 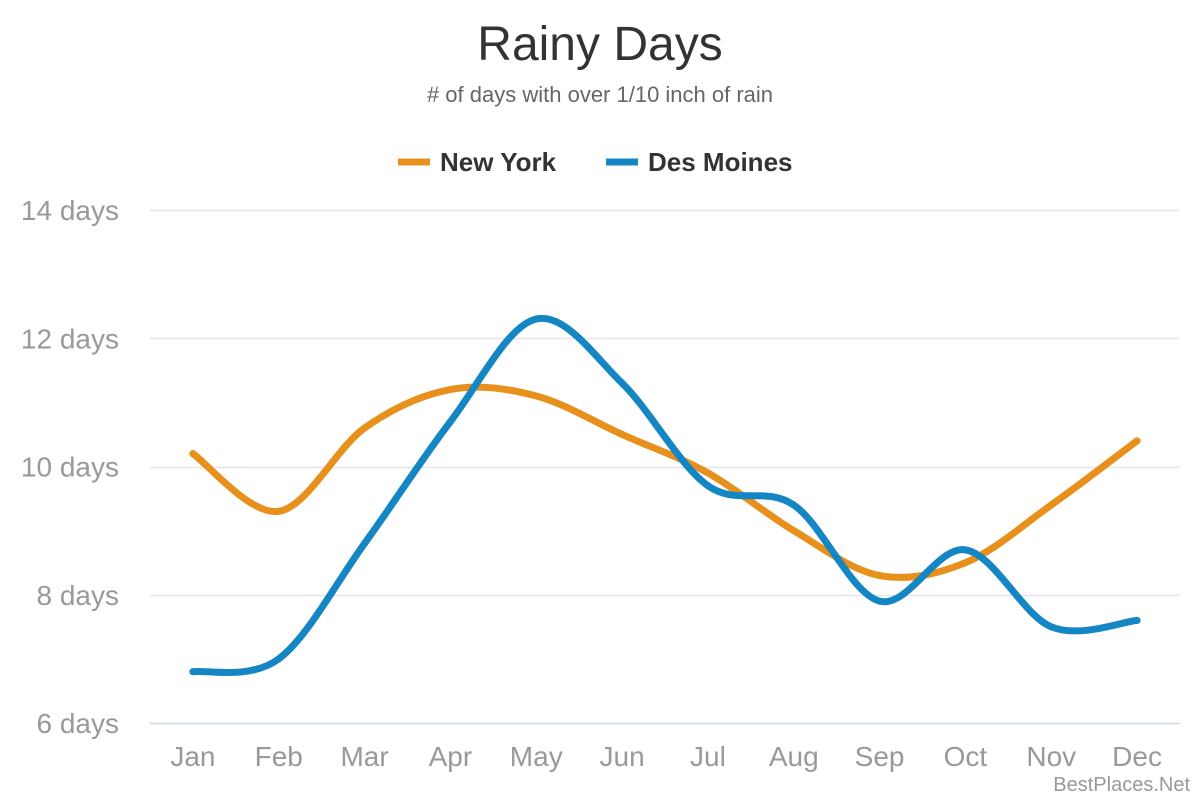 What do you see at coordinates (193, 672) in the screenshot?
I see `data-point-des-moines-jan` at bounding box center [193, 672].